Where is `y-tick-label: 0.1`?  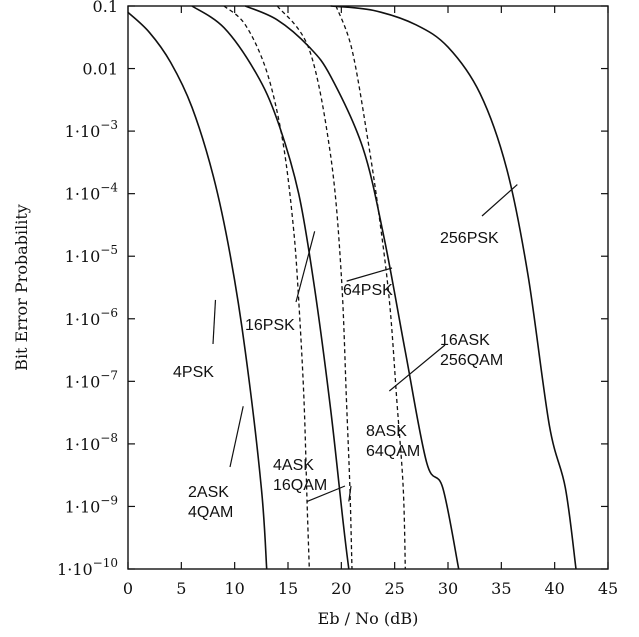
y-tick-label: 0.1 is located at coordinates (105, 8).